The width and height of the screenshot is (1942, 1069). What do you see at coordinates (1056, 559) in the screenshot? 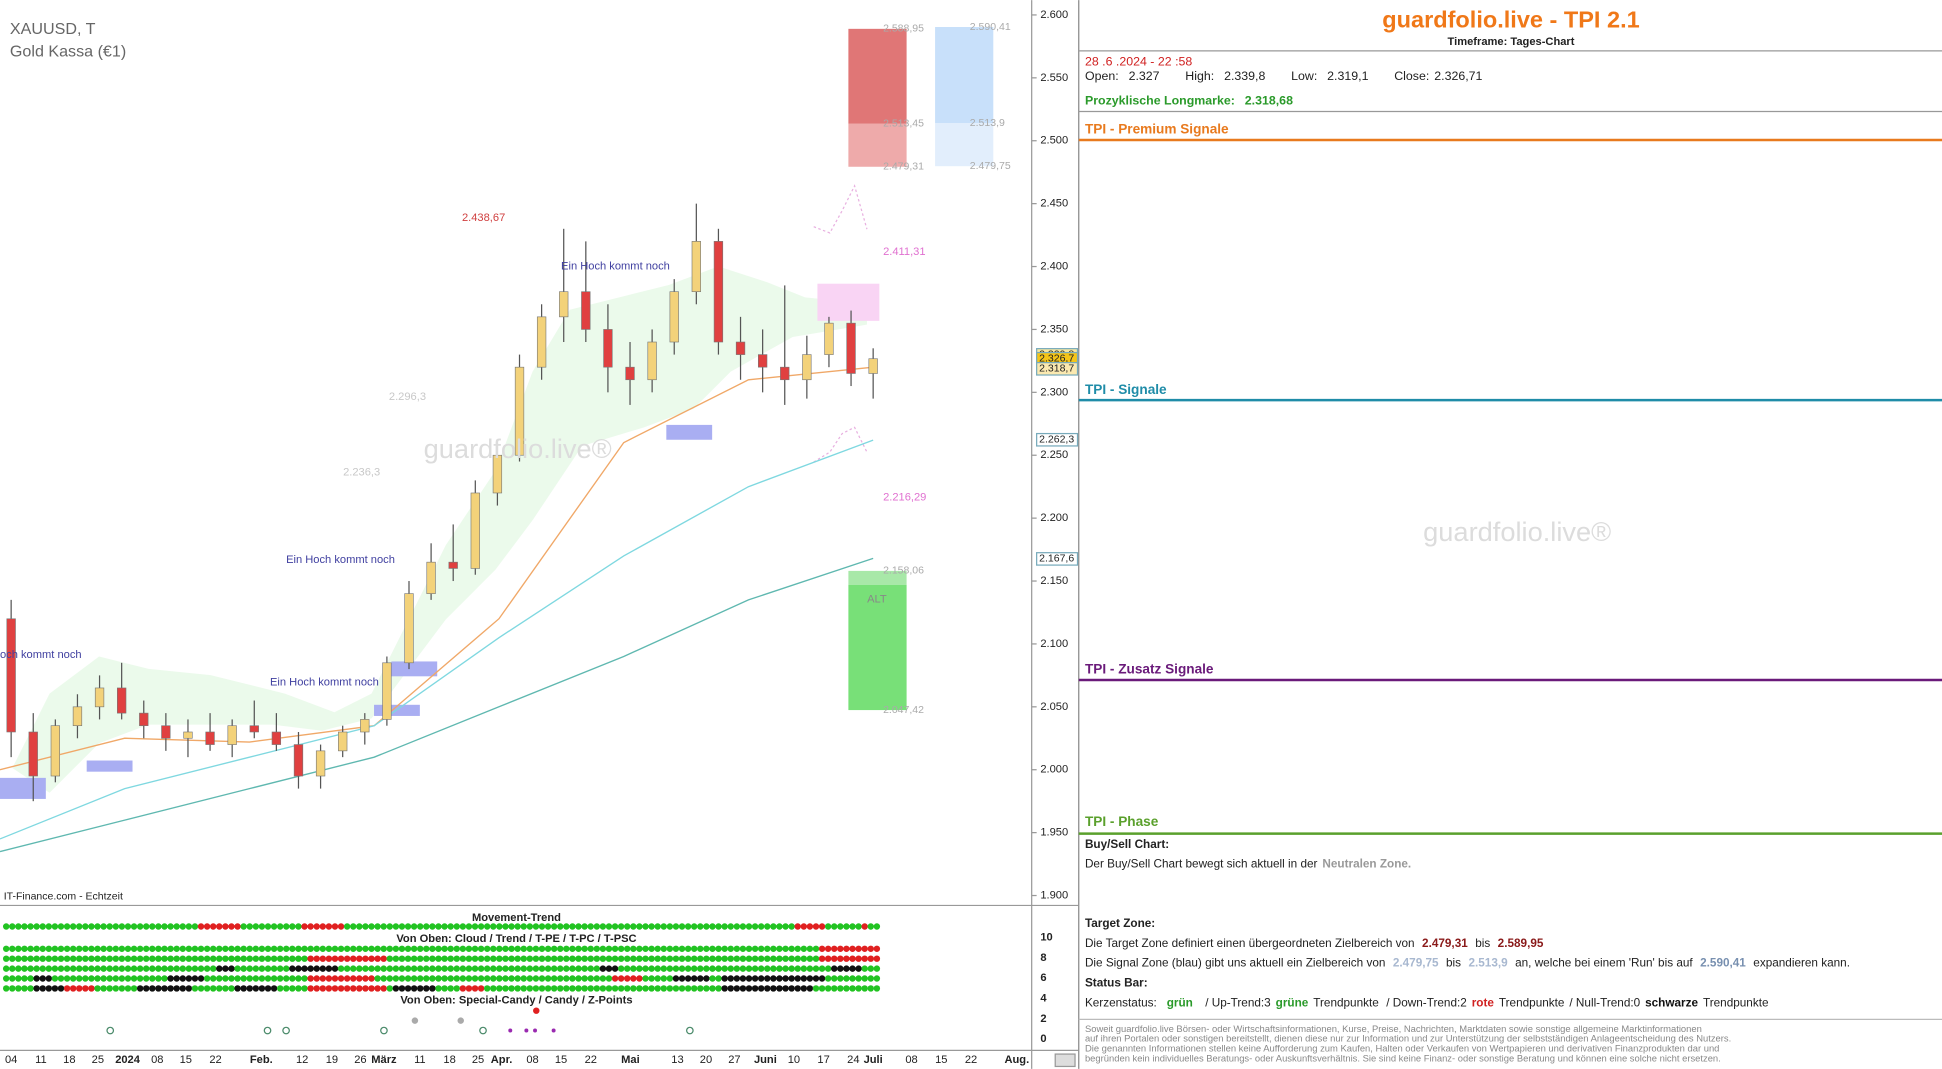
I see `axis-marker-label: 2.167,6` at bounding box center [1056, 559].